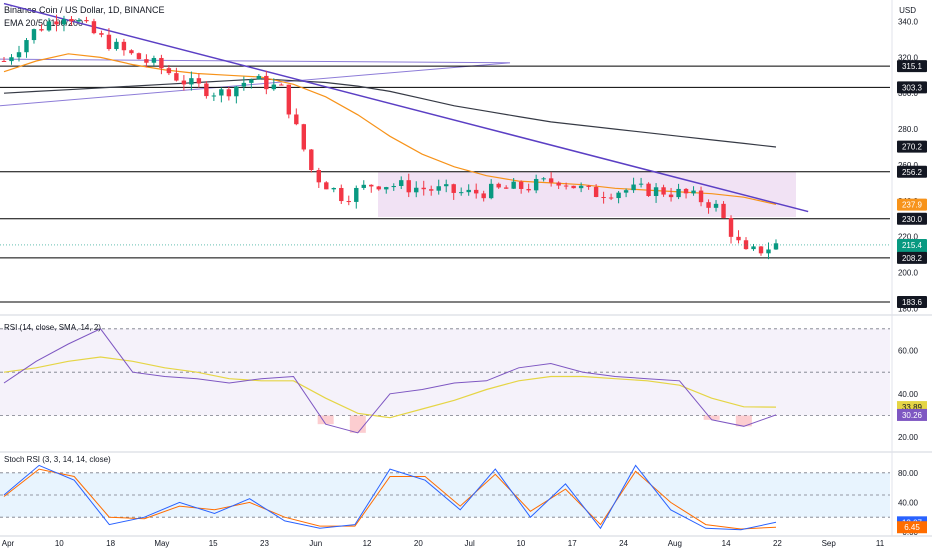 This screenshot has height=555, width=932. I want to click on price-badge: 215.4, so click(912, 245).